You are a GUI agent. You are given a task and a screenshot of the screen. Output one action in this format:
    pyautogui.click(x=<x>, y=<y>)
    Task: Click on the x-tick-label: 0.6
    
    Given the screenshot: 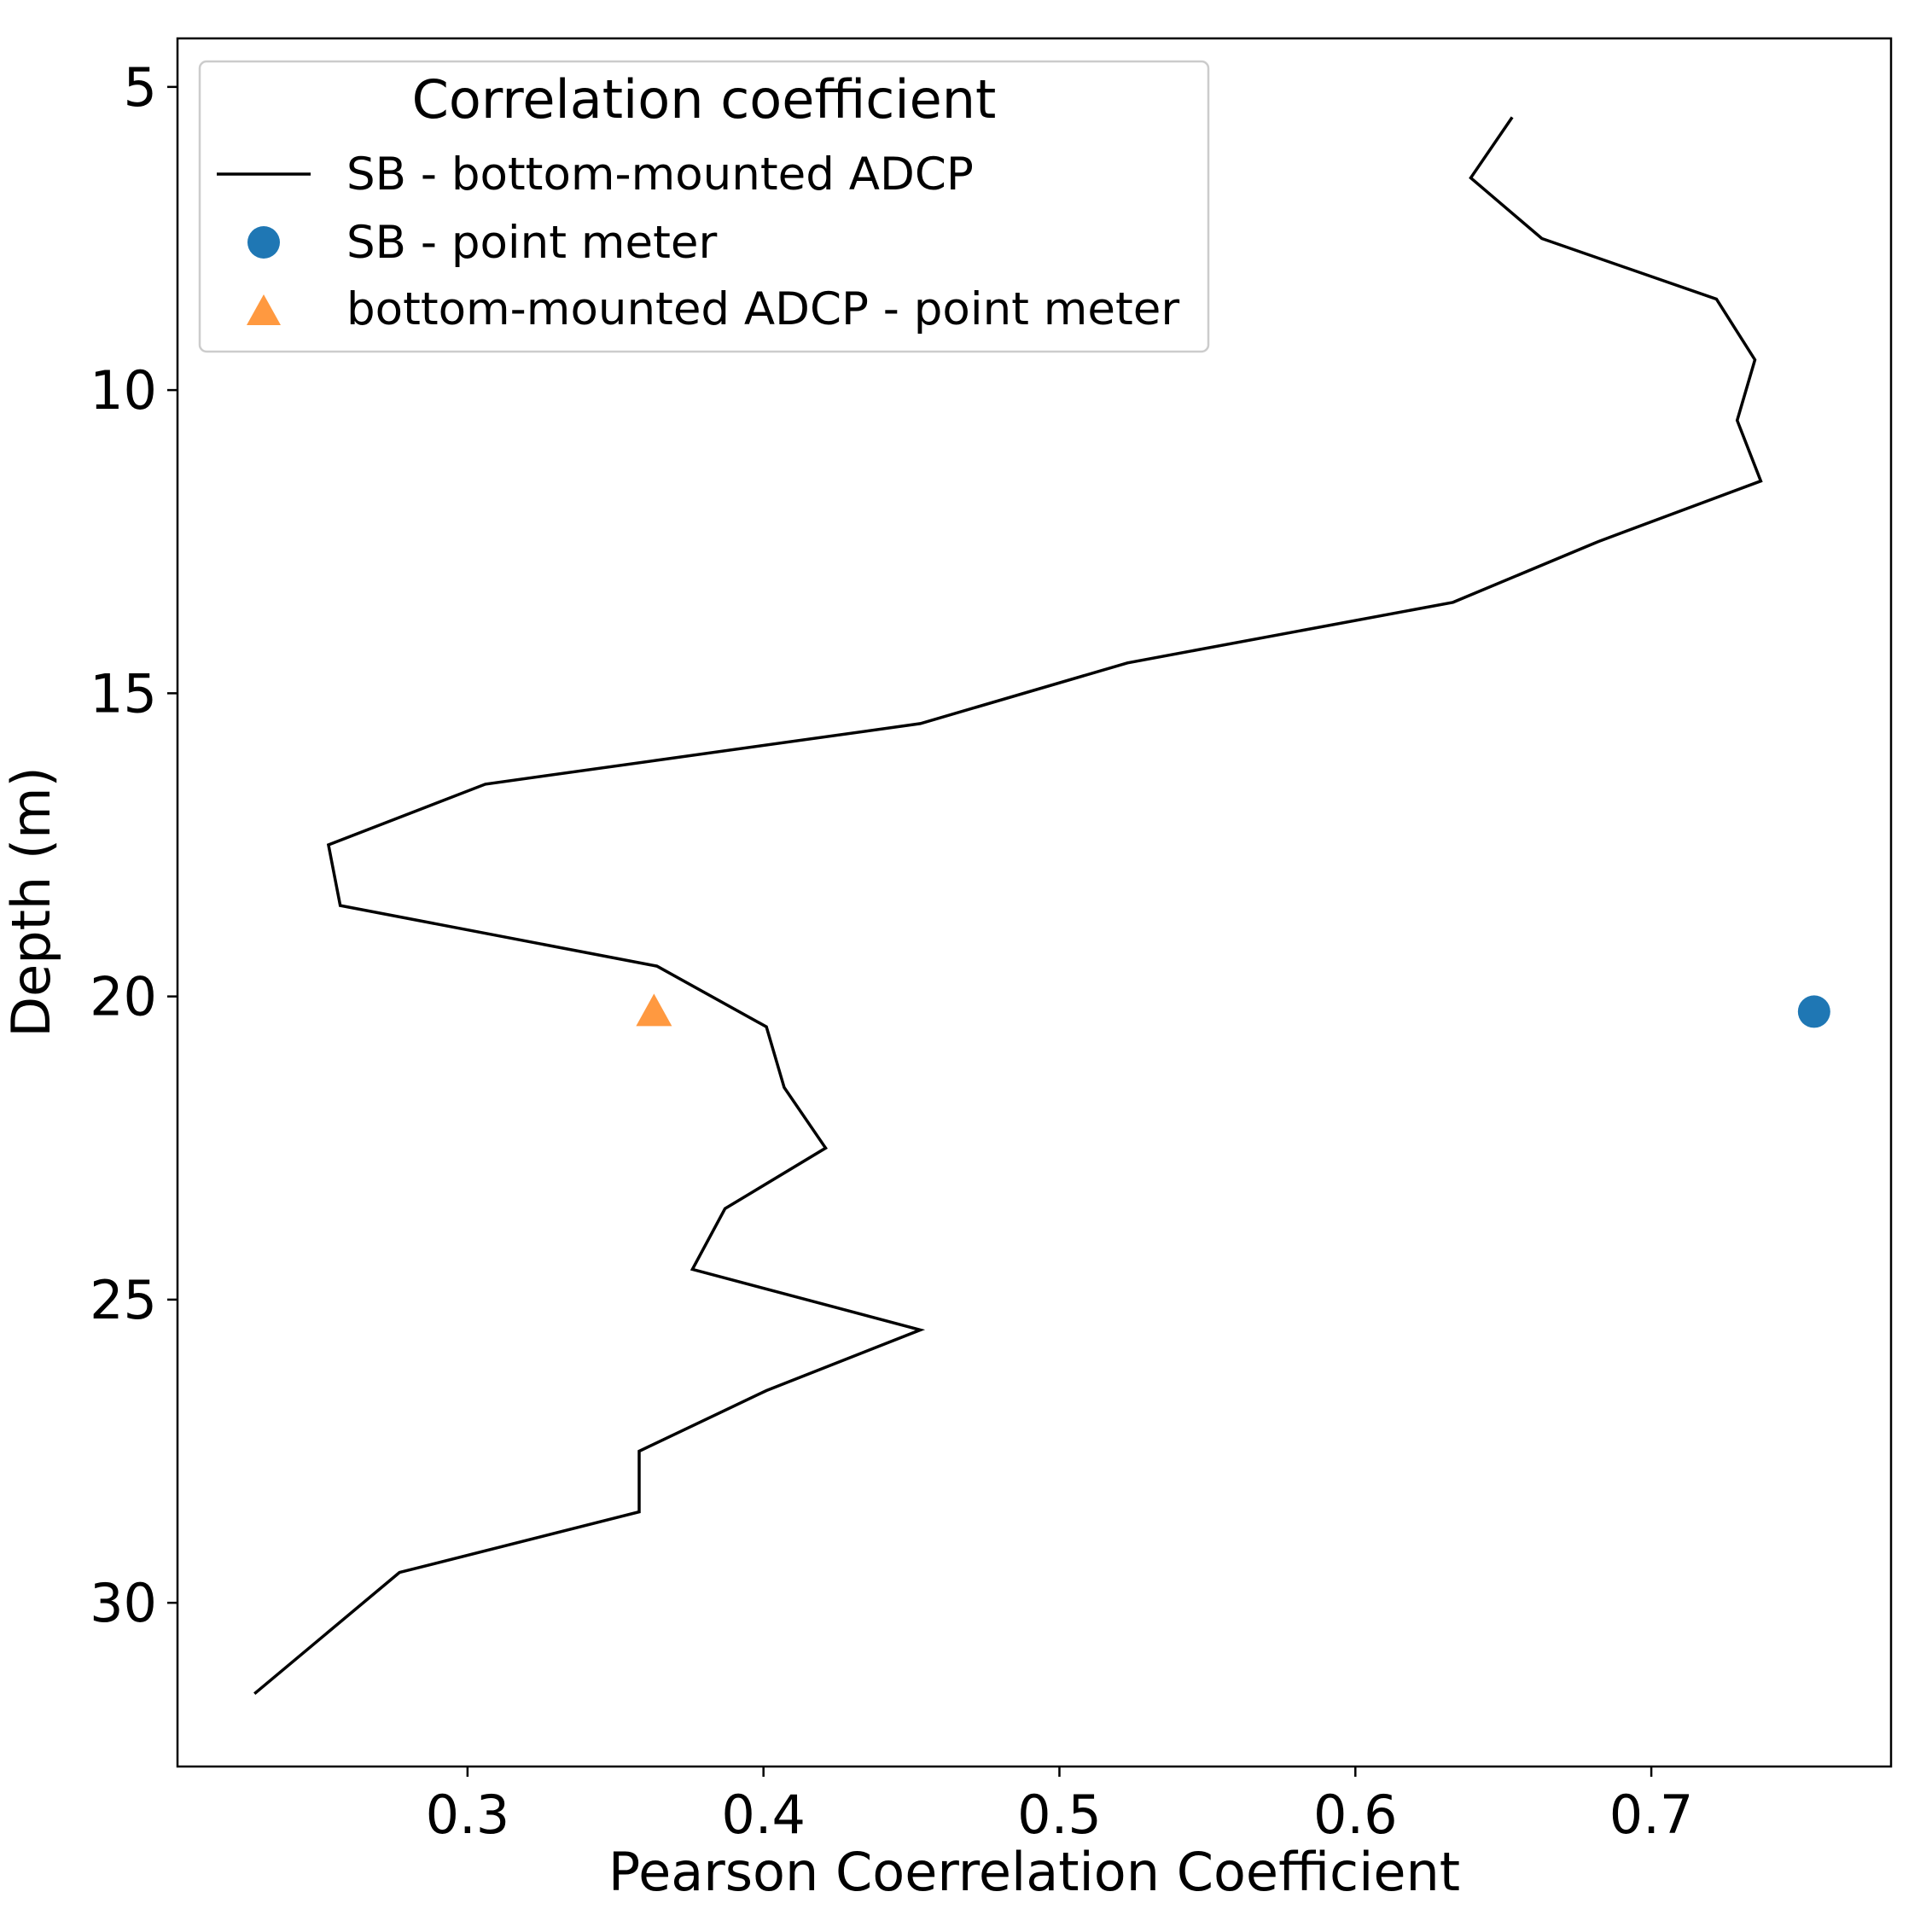 What is the action you would take?
    pyautogui.click(x=1355, y=1815)
    